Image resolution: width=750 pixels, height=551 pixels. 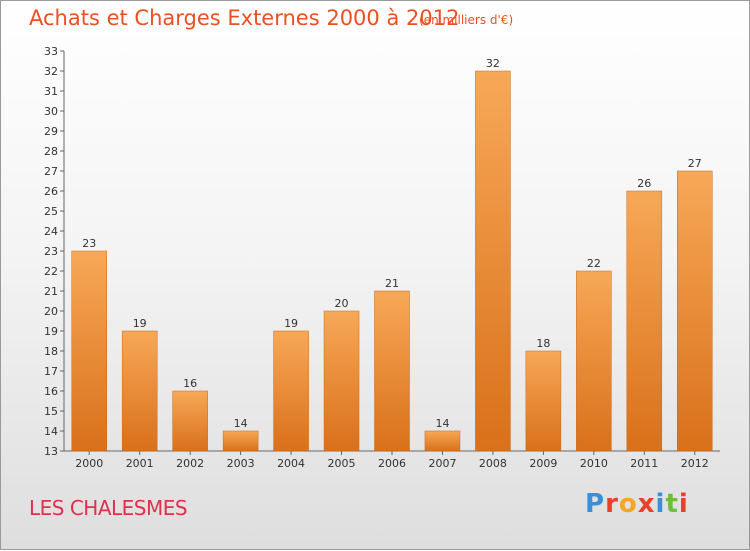 What do you see at coordinates (644, 321) in the screenshot?
I see `bar-2011` at bounding box center [644, 321].